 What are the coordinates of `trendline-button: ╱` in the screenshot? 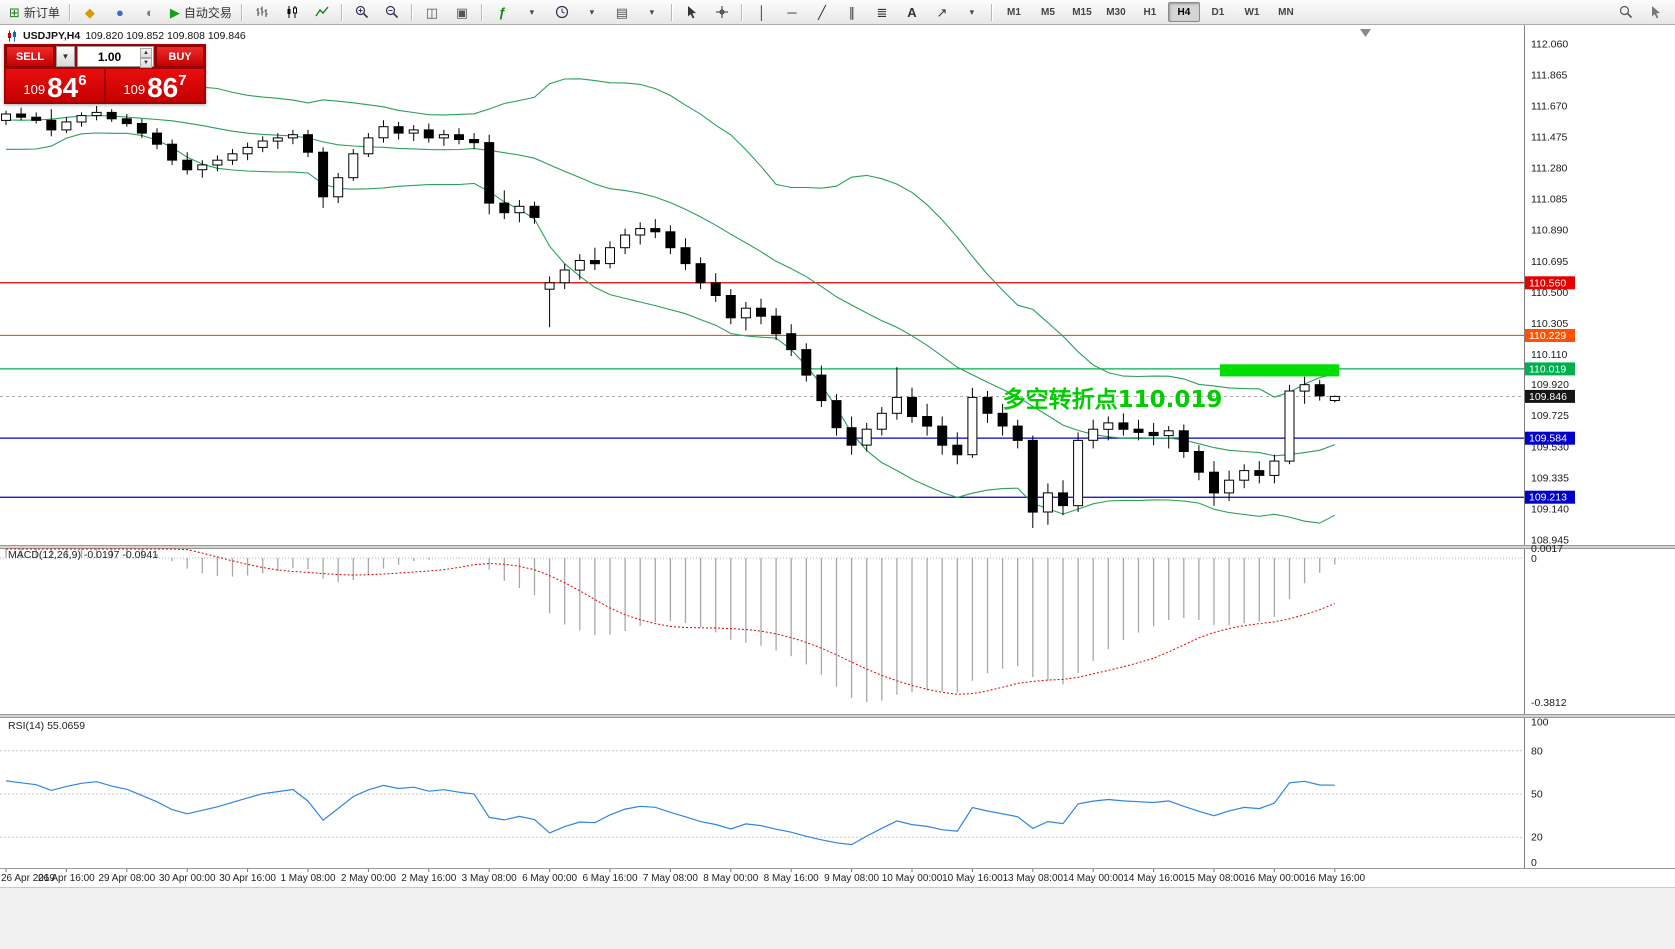 It's located at (822, 12).